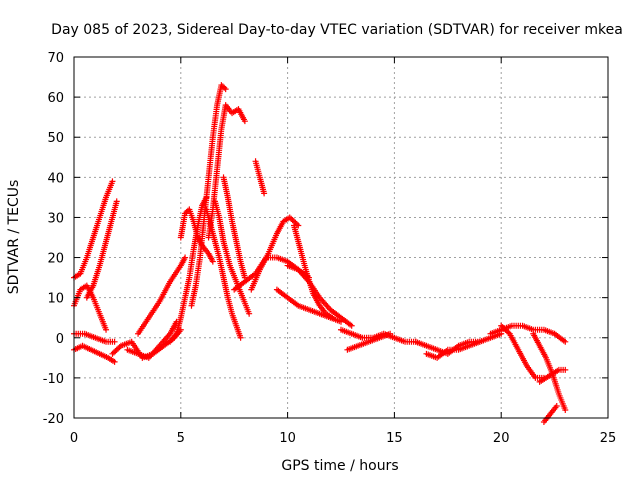 Image resolution: width=640 pixels, height=480 pixels. What do you see at coordinates (55, 259) in the screenshot?
I see `y-tick-label: 20` at bounding box center [55, 259].